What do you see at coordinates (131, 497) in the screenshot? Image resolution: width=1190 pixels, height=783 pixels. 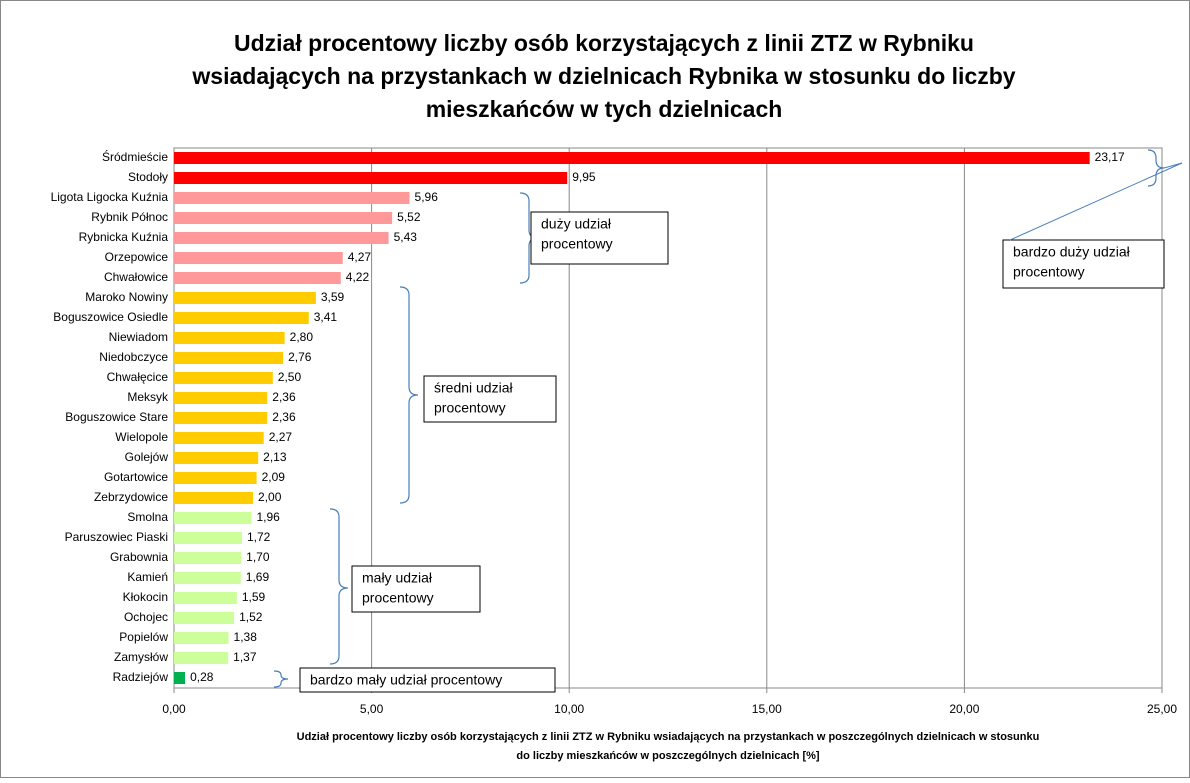 I see `y-tick-label: Zebrzydowice` at bounding box center [131, 497].